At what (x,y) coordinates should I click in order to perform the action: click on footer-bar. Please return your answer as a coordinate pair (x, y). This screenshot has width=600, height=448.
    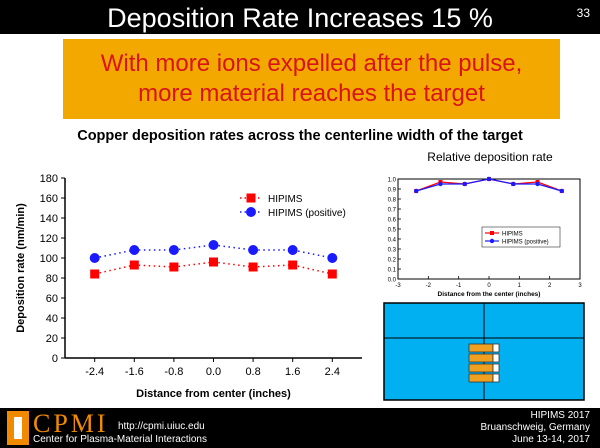
    Looking at the image, I should click on (300, 428).